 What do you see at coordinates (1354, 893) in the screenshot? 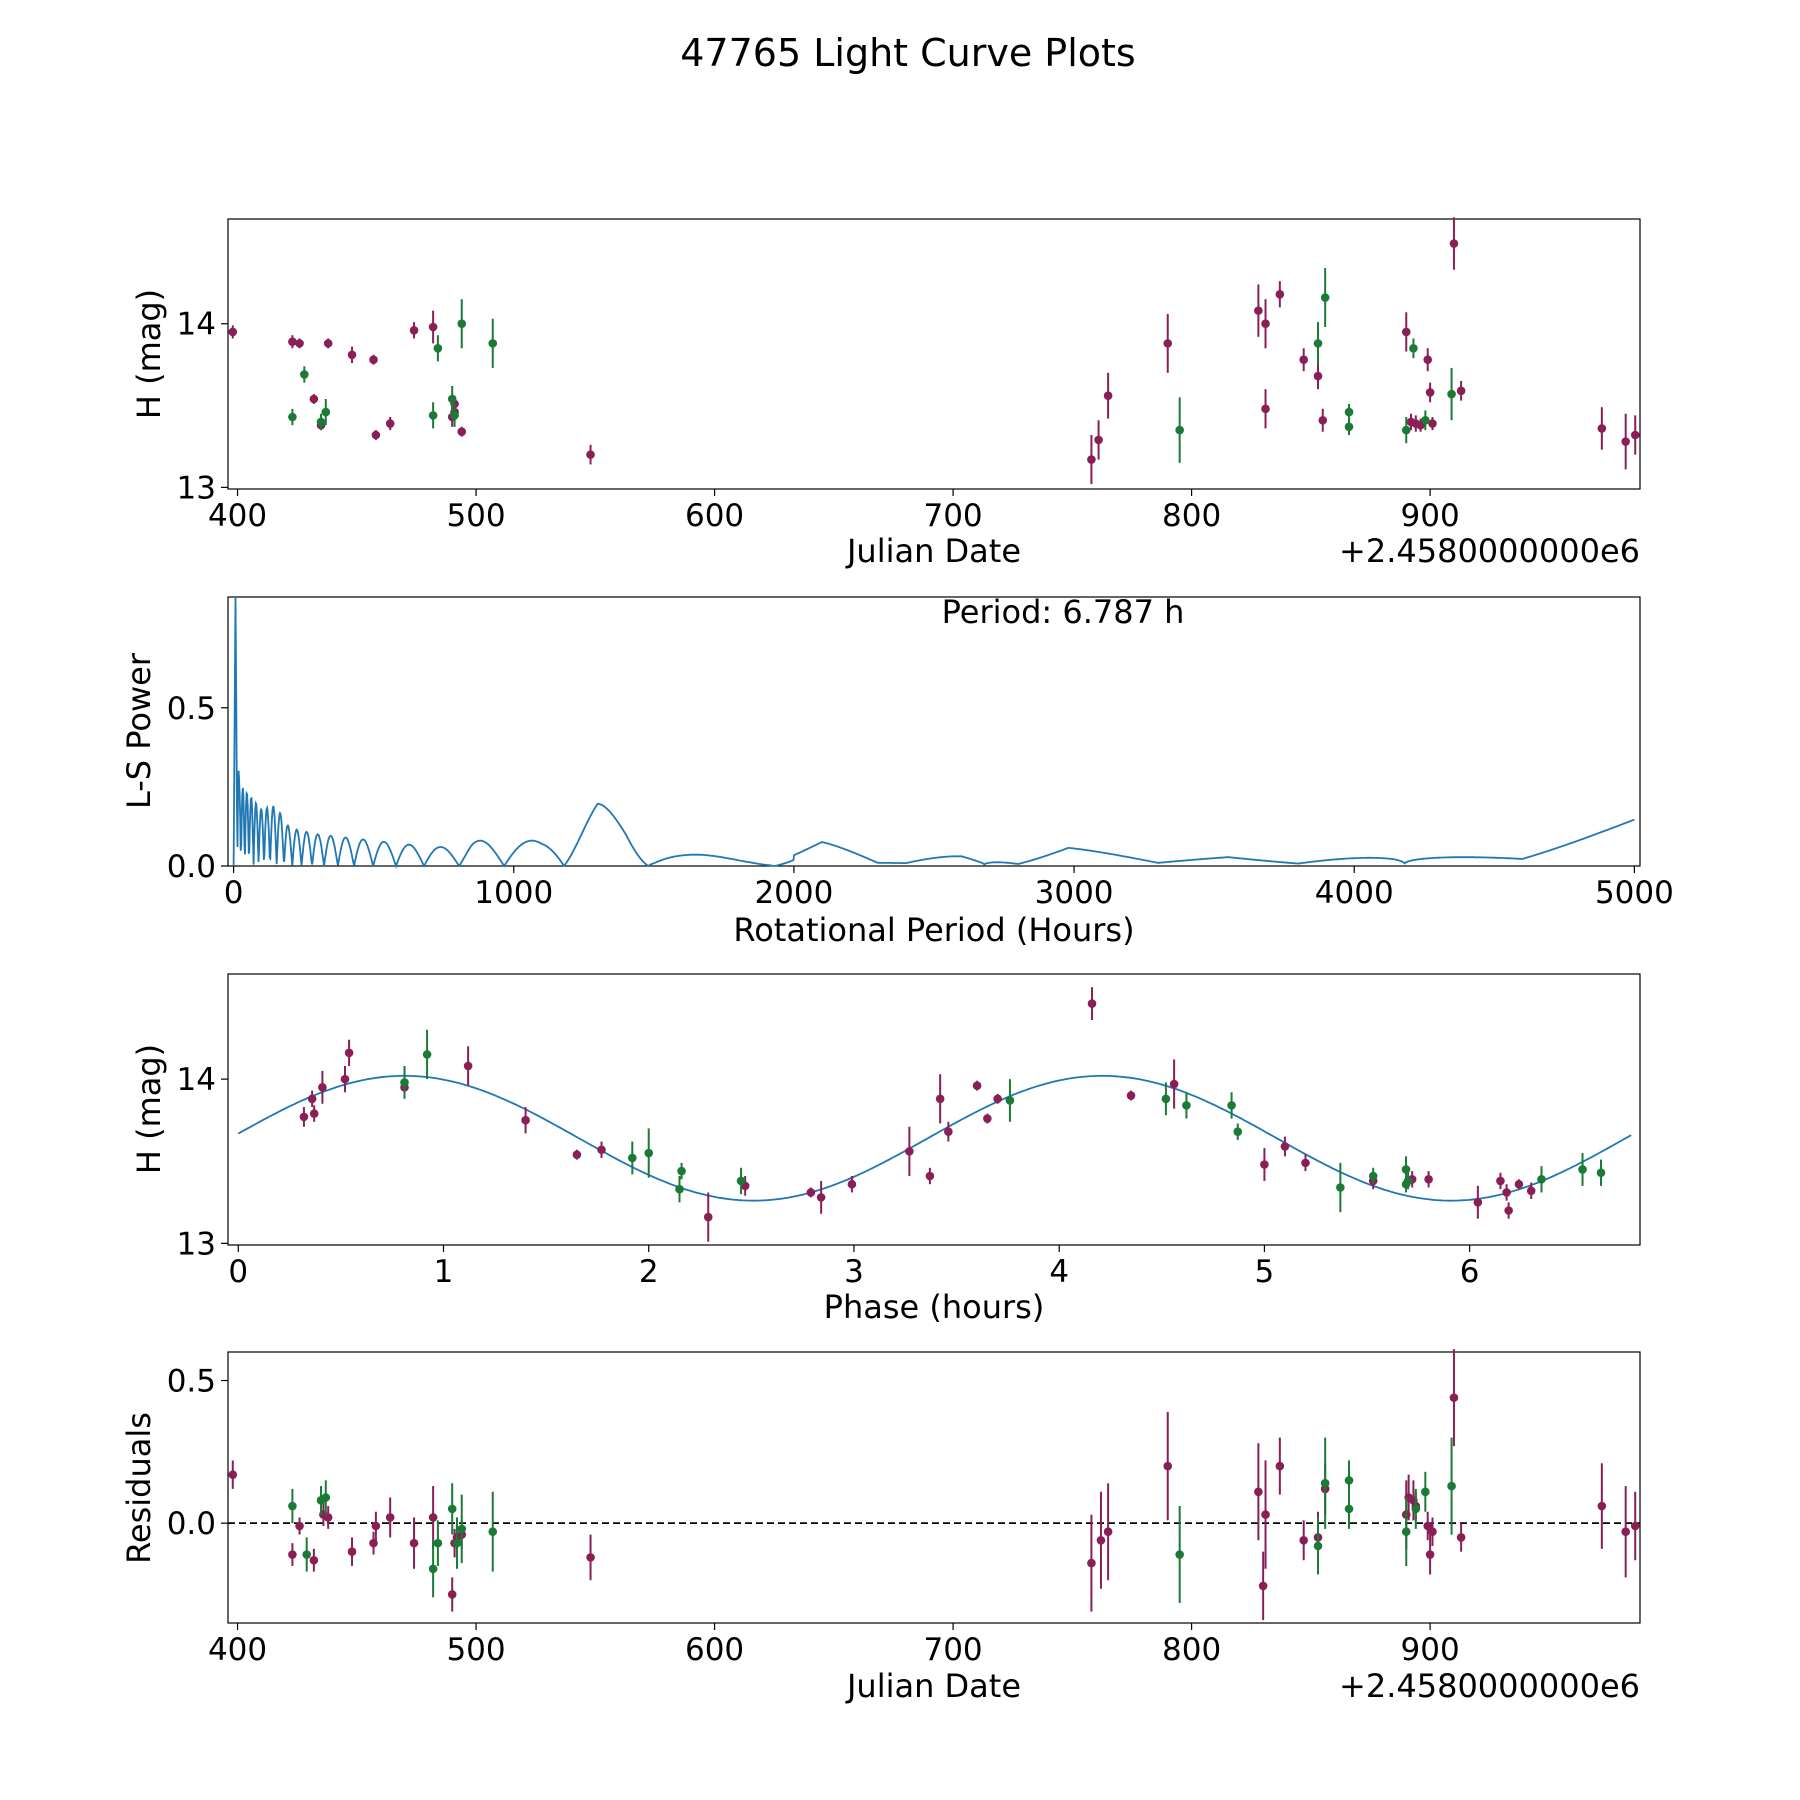
I see `periodogram-x-tick-label: 4000` at bounding box center [1354, 893].